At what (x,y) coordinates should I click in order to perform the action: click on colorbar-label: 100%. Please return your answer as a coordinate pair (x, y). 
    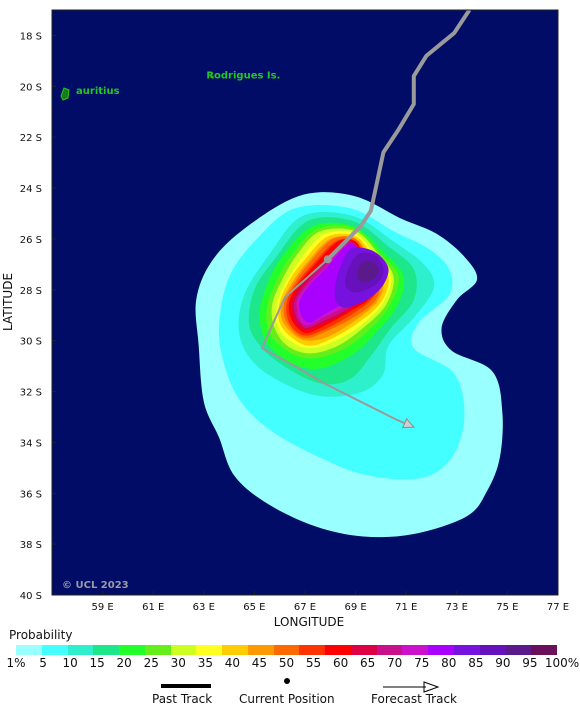
    Looking at the image, I should click on (562, 663).